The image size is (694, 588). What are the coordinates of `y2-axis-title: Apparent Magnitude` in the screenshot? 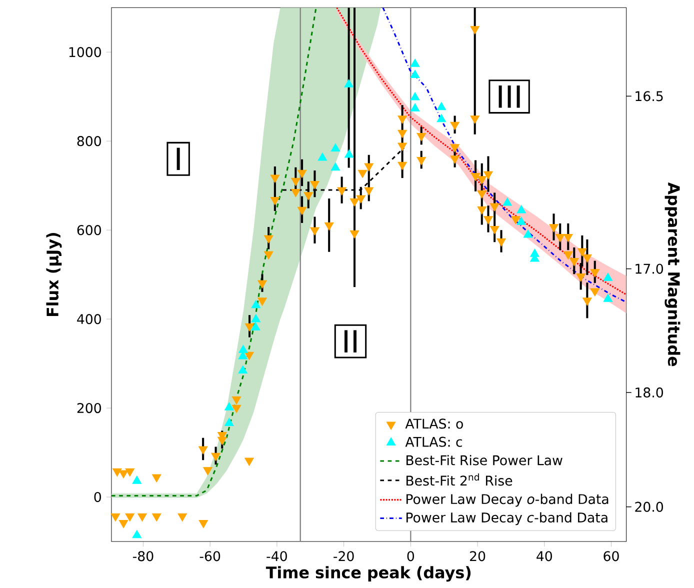 It's located at (672, 274).